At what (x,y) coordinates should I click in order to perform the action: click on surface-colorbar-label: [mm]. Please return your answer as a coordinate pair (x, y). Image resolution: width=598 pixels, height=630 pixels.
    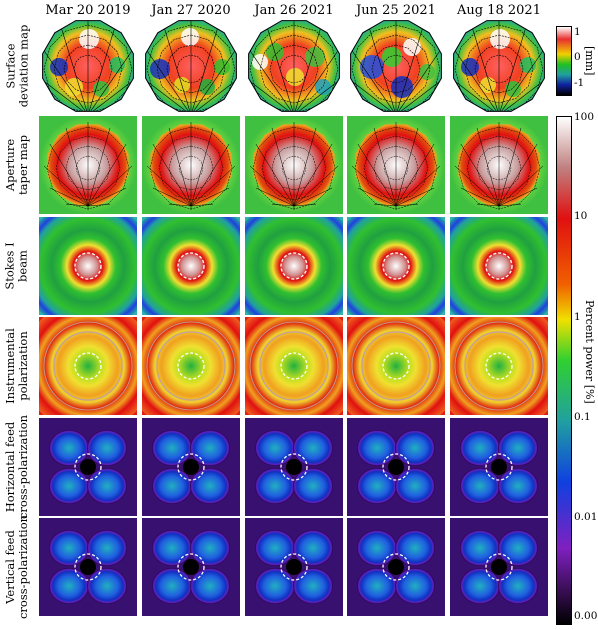
    Looking at the image, I should click on (589, 61).